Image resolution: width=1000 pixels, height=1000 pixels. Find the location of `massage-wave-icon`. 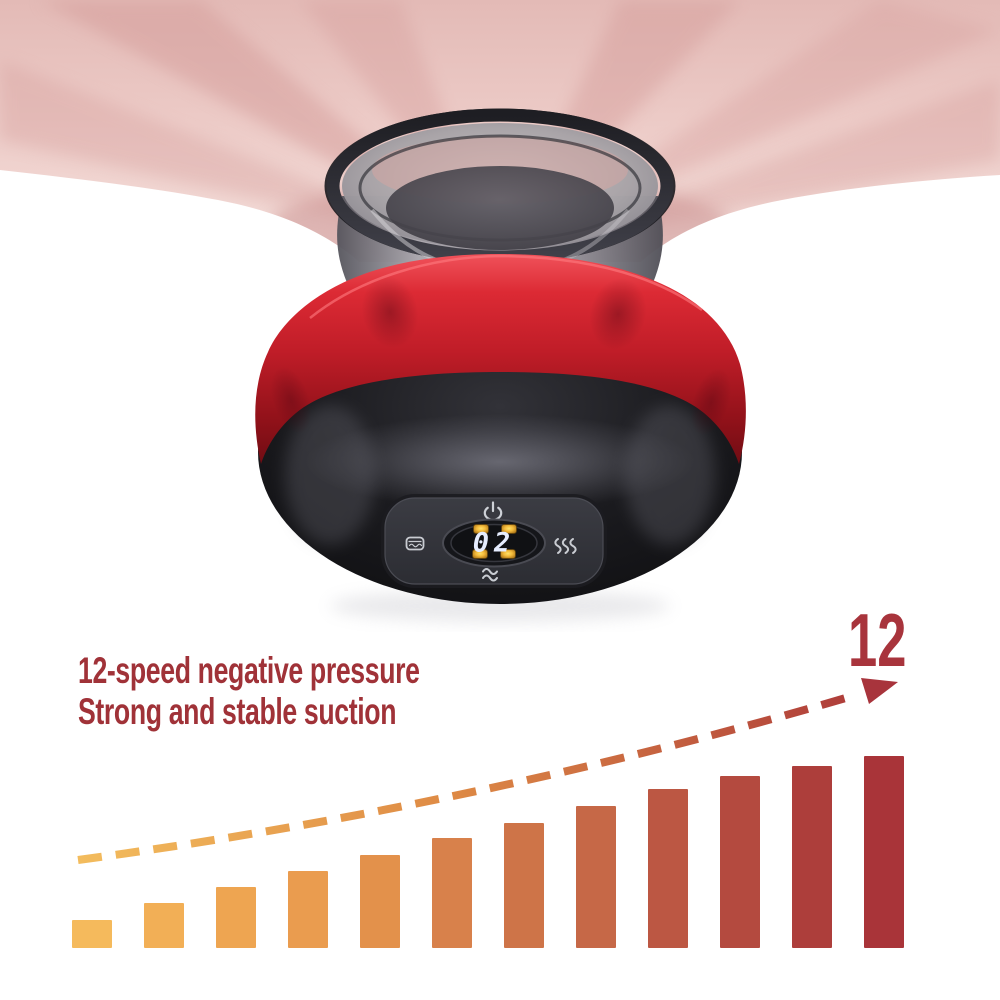

massage-wave-icon is located at coordinates (490, 575).